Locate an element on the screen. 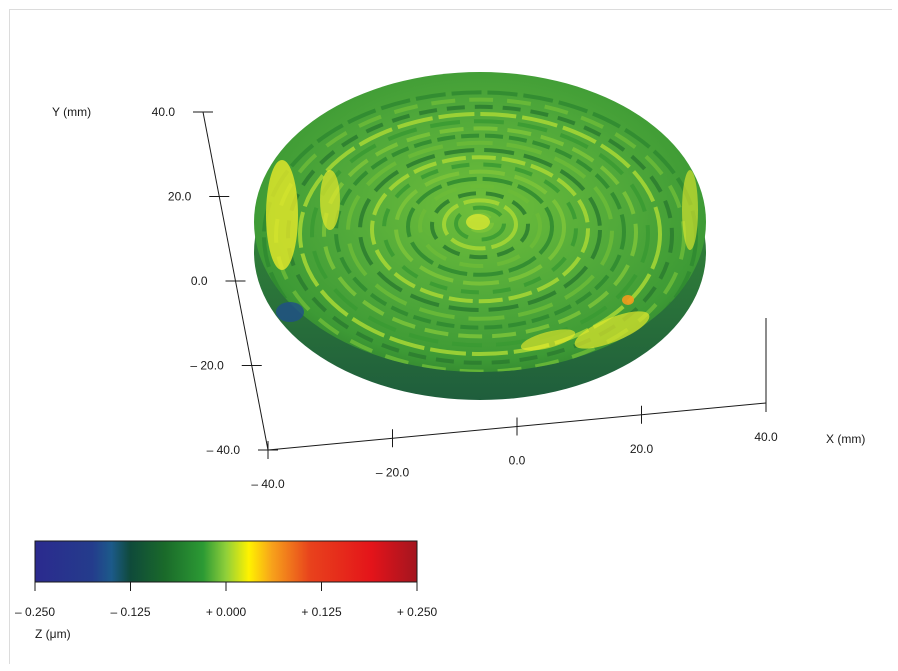 The image size is (898, 671). y-tick-label: – 40.0 is located at coordinates (224, 450).